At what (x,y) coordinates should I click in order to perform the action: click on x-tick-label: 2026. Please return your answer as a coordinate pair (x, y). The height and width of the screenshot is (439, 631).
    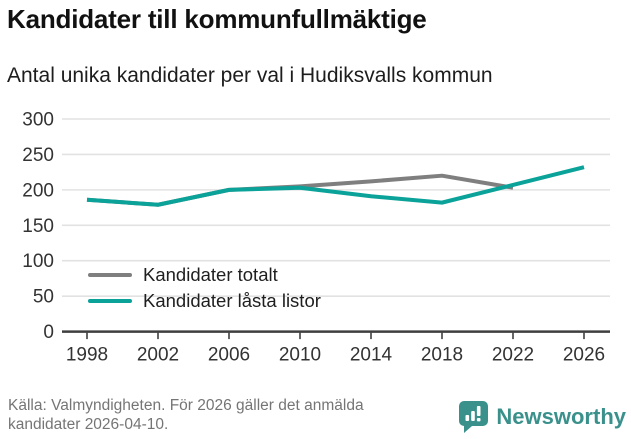
    Looking at the image, I should click on (584, 355).